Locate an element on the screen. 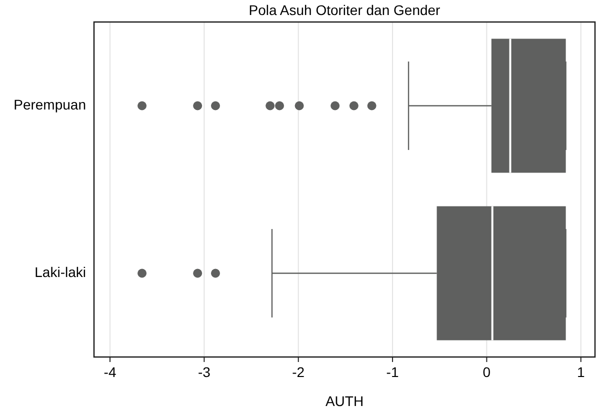 This screenshot has width=597, height=412. x-axis-title: AUTH is located at coordinates (344, 401).